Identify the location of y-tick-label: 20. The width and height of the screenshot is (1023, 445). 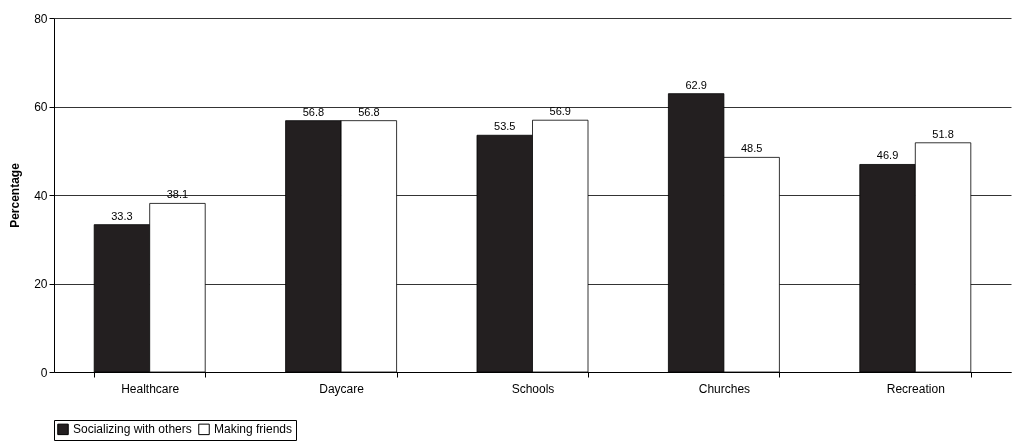
(41, 284).